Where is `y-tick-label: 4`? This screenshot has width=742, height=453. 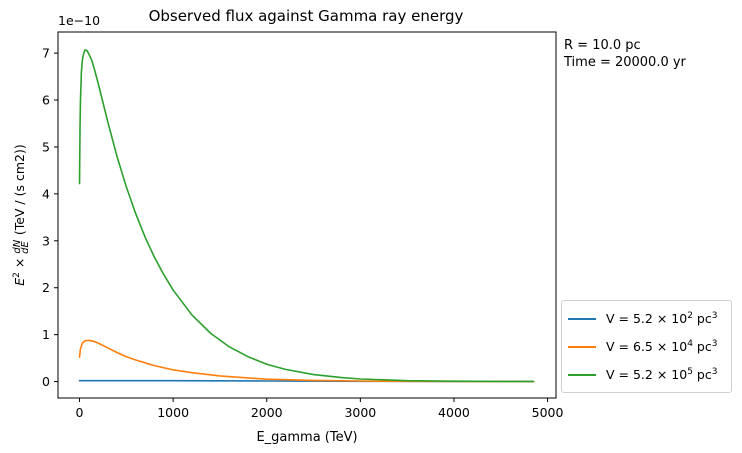
y-tick-label: 4 is located at coordinates (46, 193).